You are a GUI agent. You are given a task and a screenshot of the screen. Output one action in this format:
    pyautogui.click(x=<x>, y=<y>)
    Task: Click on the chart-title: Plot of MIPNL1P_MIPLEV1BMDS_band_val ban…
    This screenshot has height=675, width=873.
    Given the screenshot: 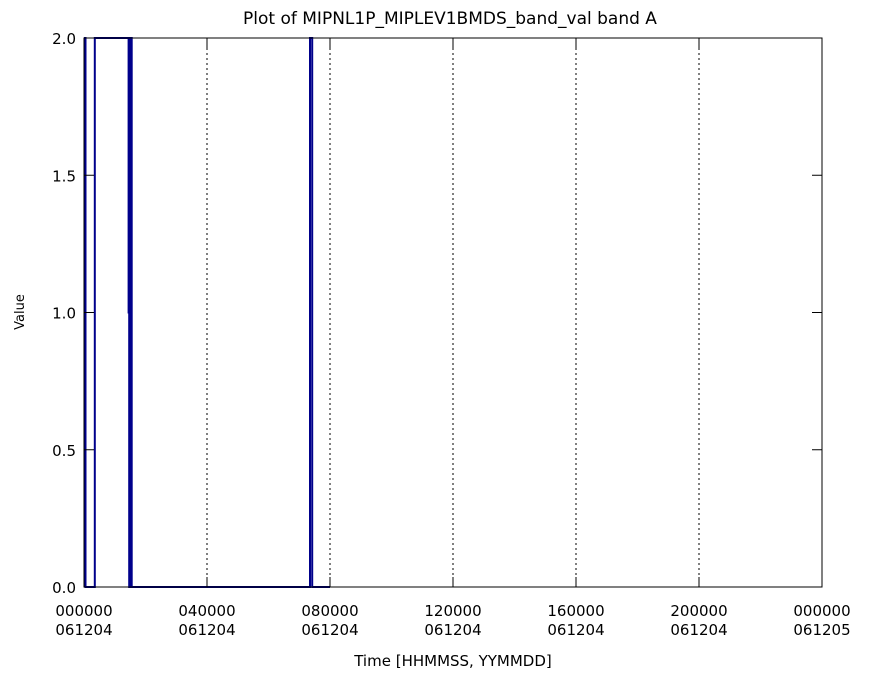 What is the action you would take?
    pyautogui.click(x=450, y=19)
    